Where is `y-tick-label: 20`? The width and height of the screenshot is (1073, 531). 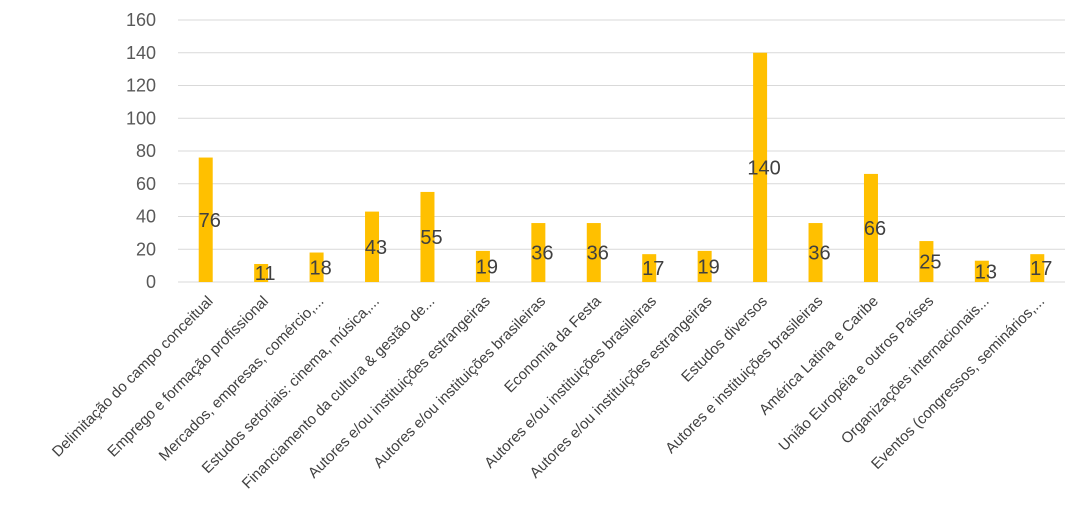
y-tick-label: 20 is located at coordinates (146, 249).